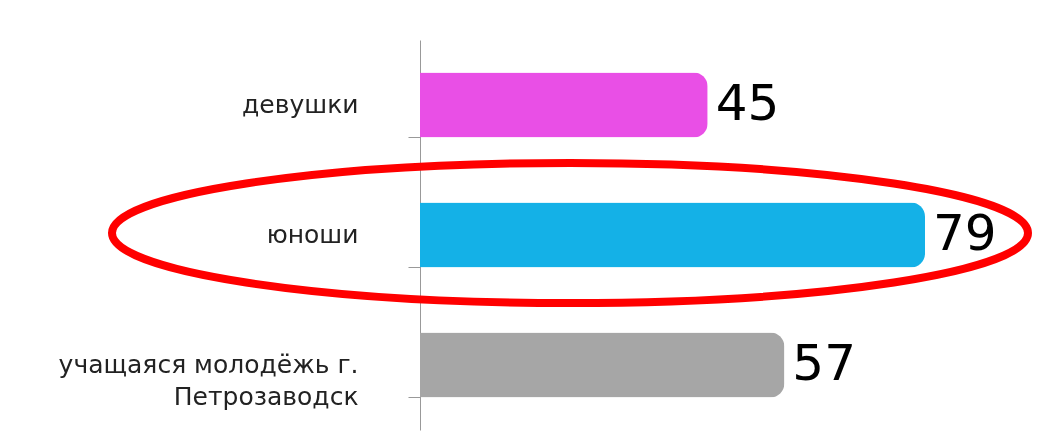  What do you see at coordinates (747, 103) in the screenshot?
I see `data-label: 45` at bounding box center [747, 103].